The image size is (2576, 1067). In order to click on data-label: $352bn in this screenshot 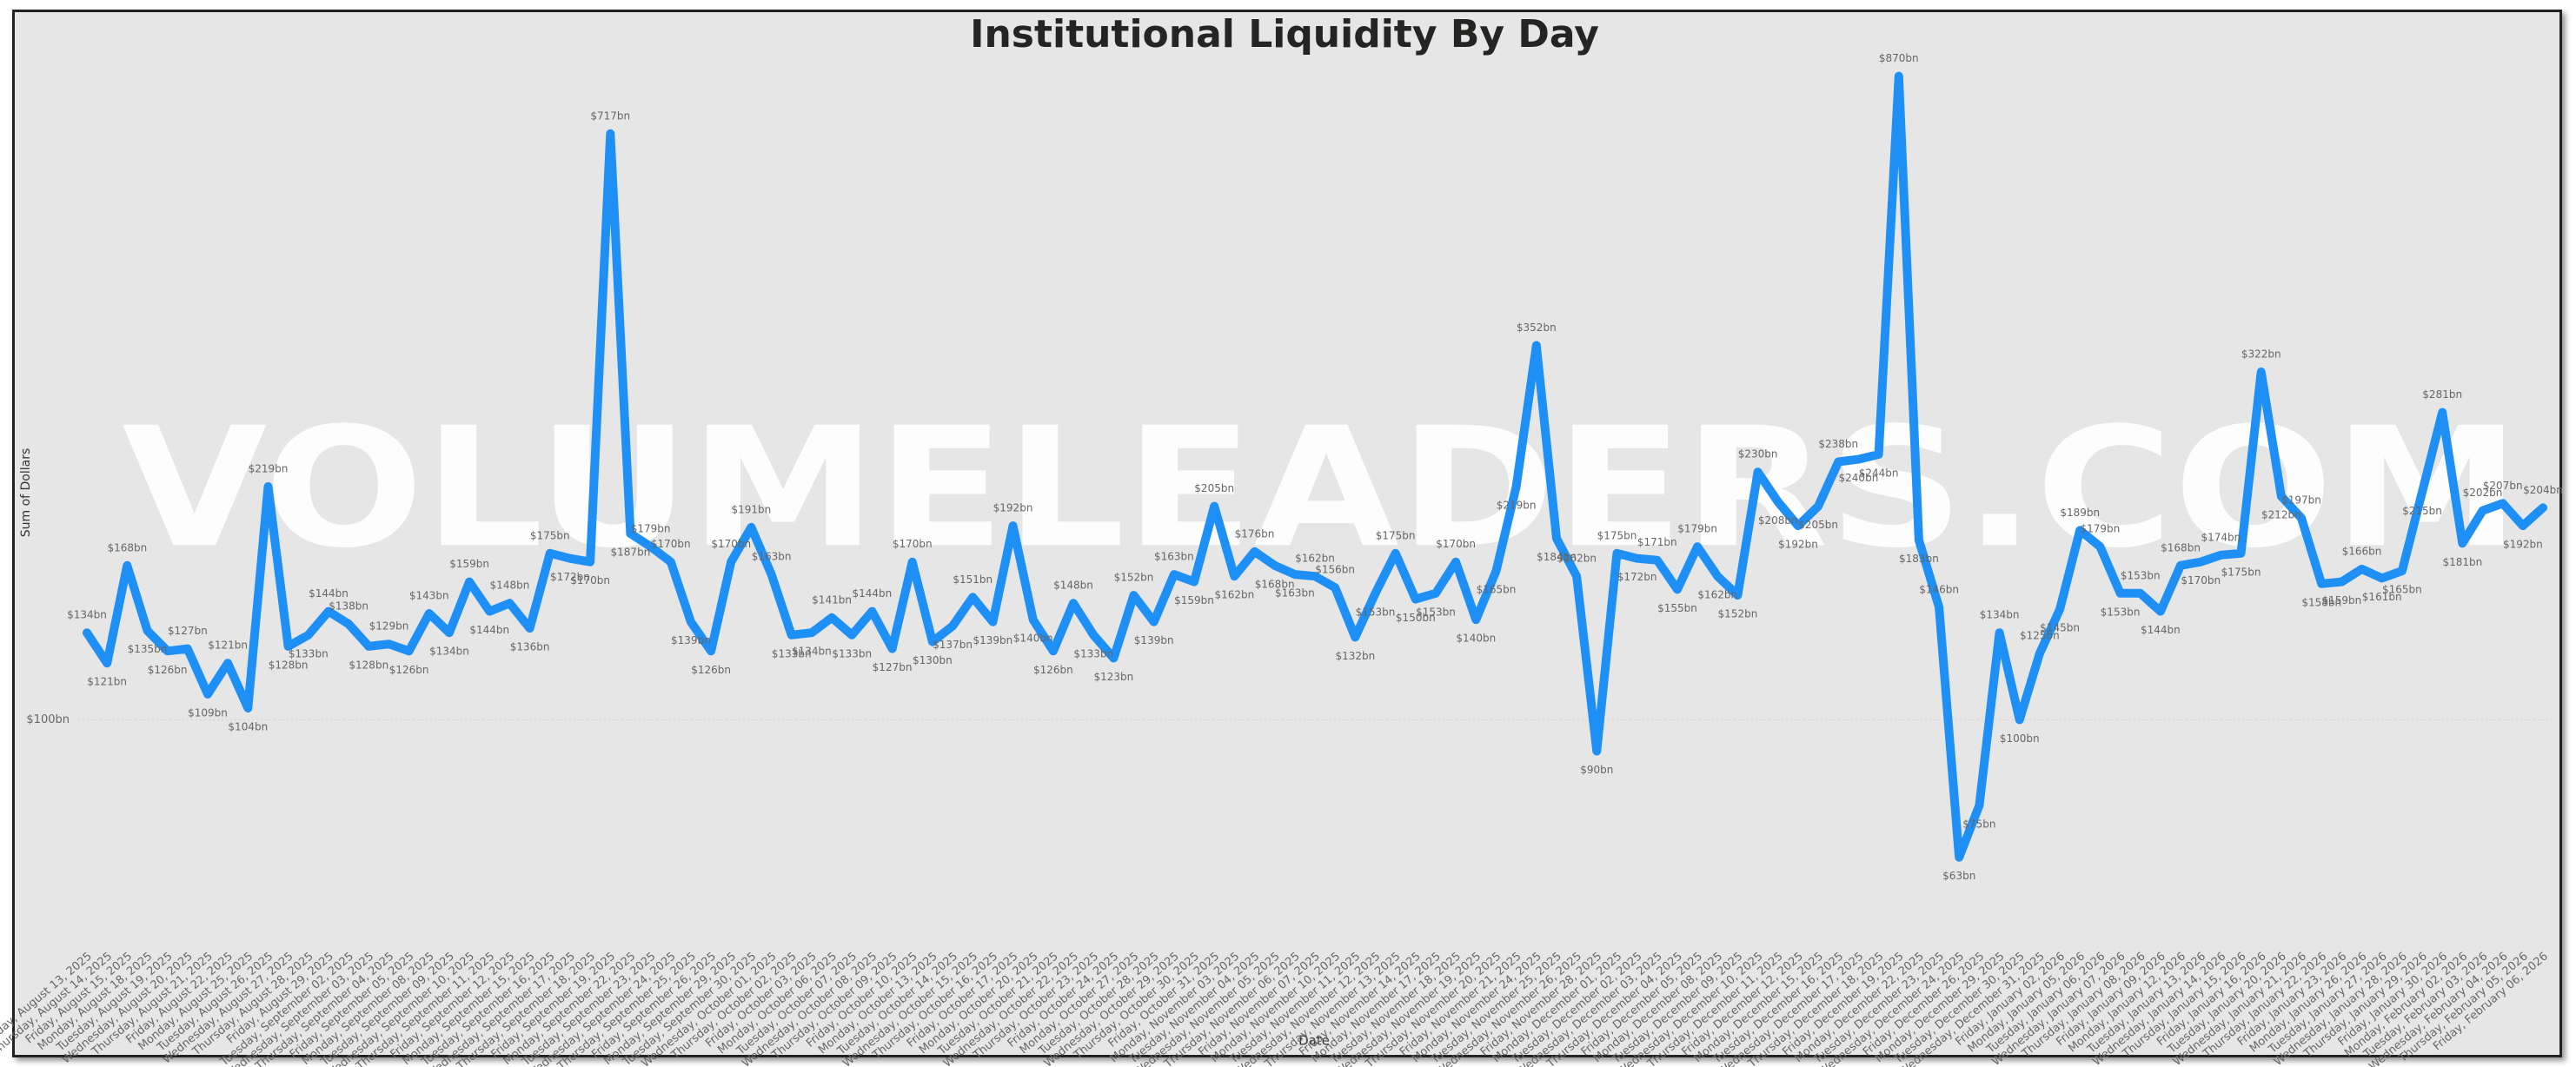, I will do `click(1537, 327)`.